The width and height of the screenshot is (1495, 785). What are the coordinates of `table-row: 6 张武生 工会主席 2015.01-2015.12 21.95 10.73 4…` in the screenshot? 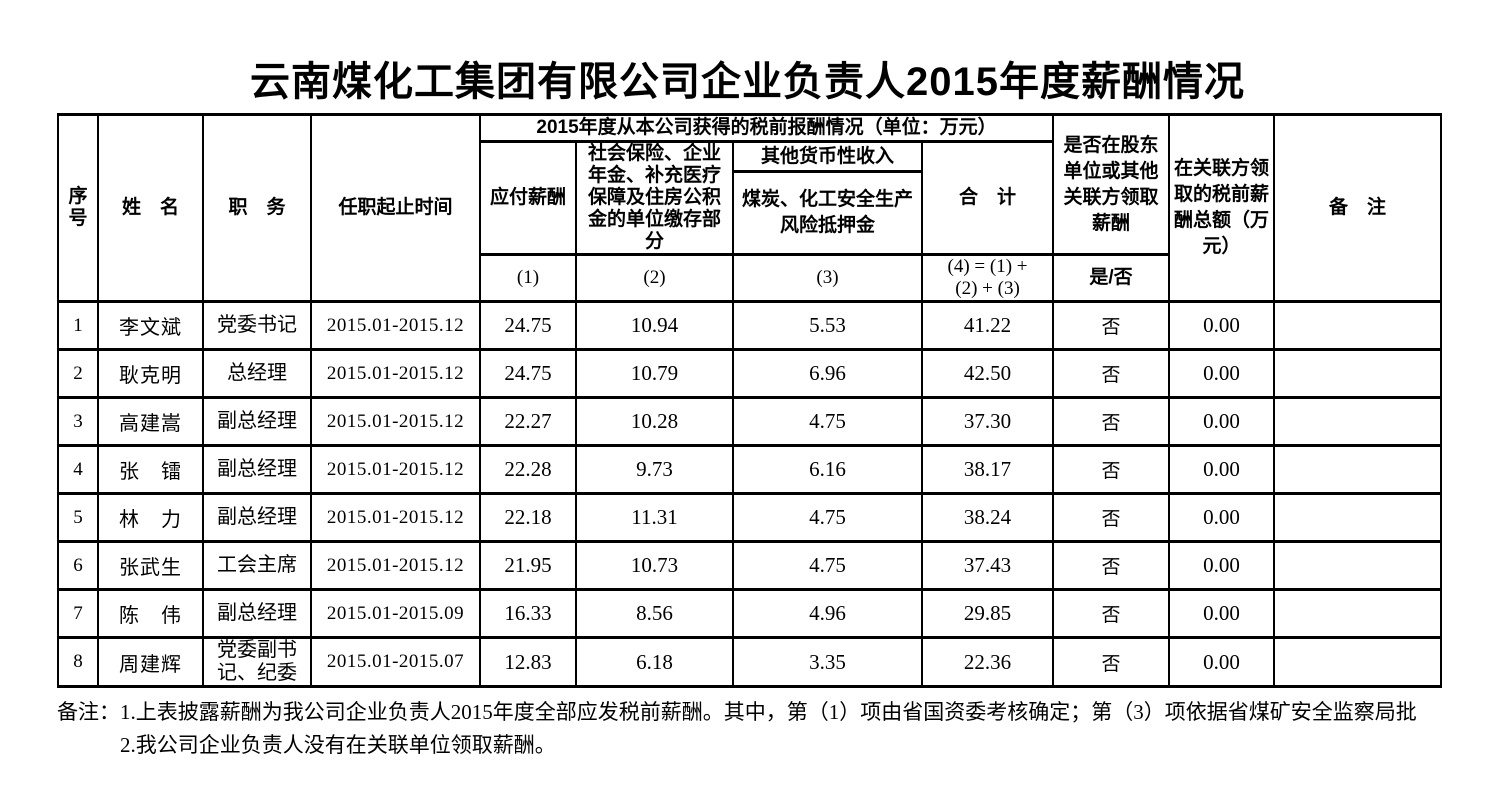 It's located at (750, 565).